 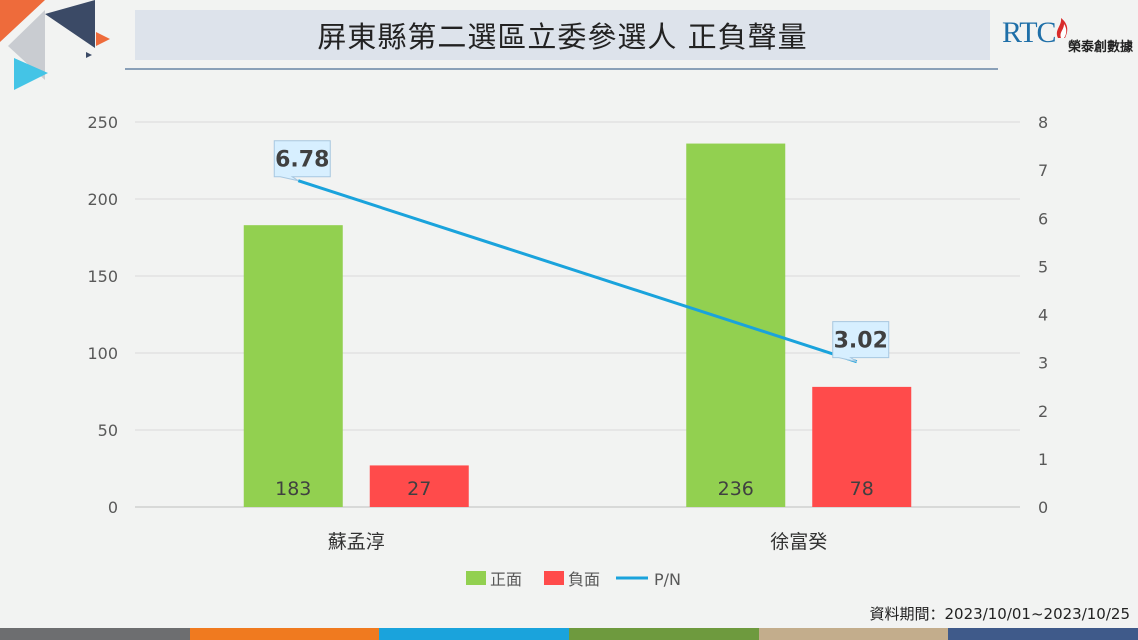 I want to click on x-tick-label: 蘇孟淳, so click(x=356, y=542).